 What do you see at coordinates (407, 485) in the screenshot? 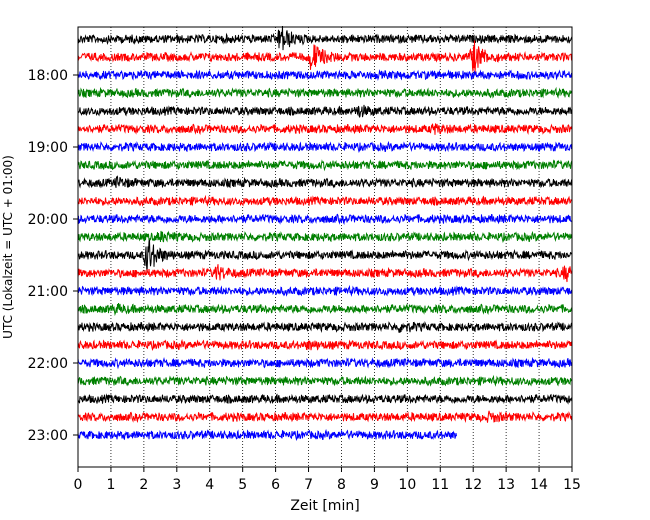
I see `x-tick-label: 10` at bounding box center [407, 485].